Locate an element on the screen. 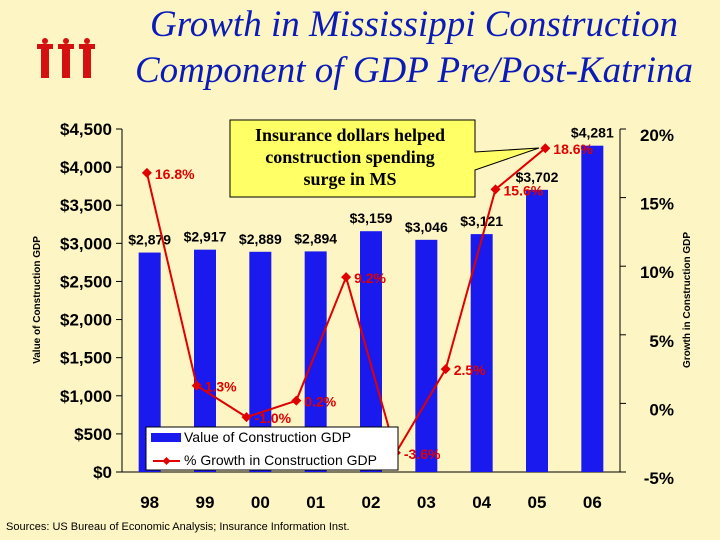 The width and height of the screenshot is (720, 540). right-tick-label: 20% is located at coordinates (657, 135).